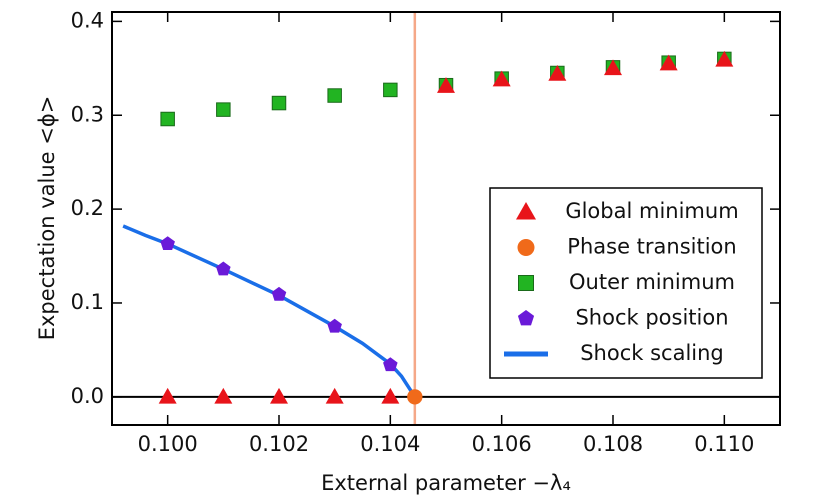 The width and height of the screenshot is (830, 502). I want to click on x-tick-label: 0.104, so click(390, 444).